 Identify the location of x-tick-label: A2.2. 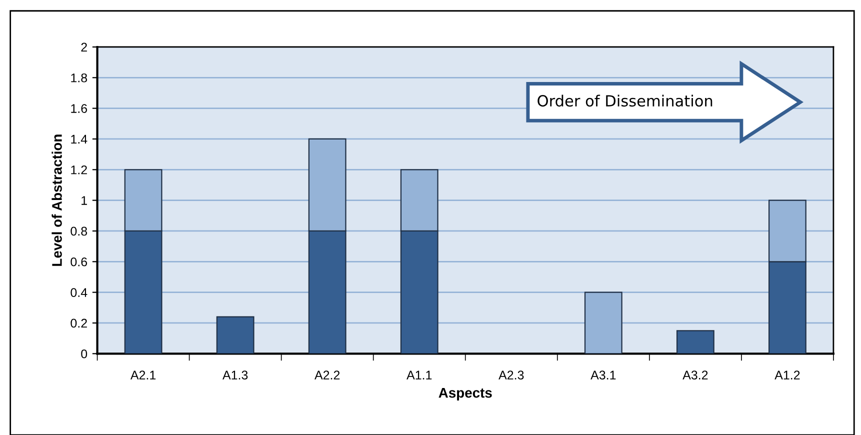
(327, 375).